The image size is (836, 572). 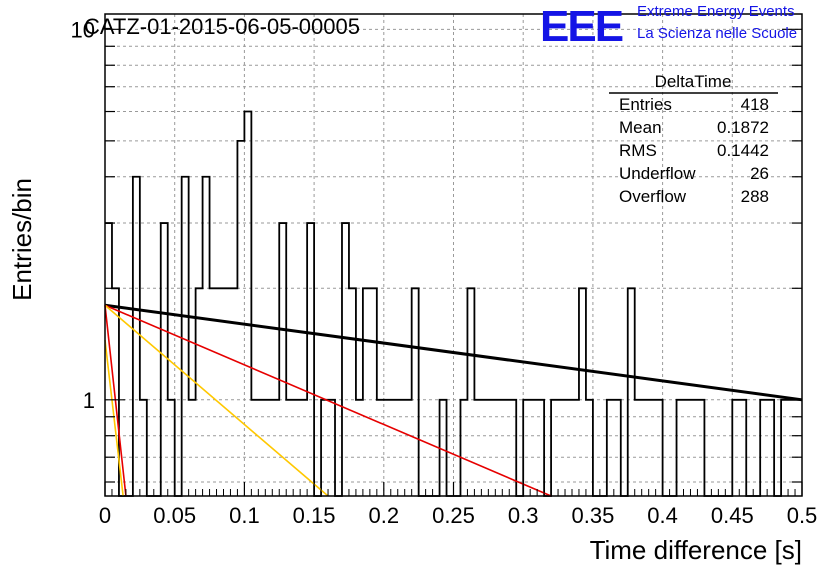 What do you see at coordinates (640, 127) in the screenshot?
I see `stats-label: Mean` at bounding box center [640, 127].